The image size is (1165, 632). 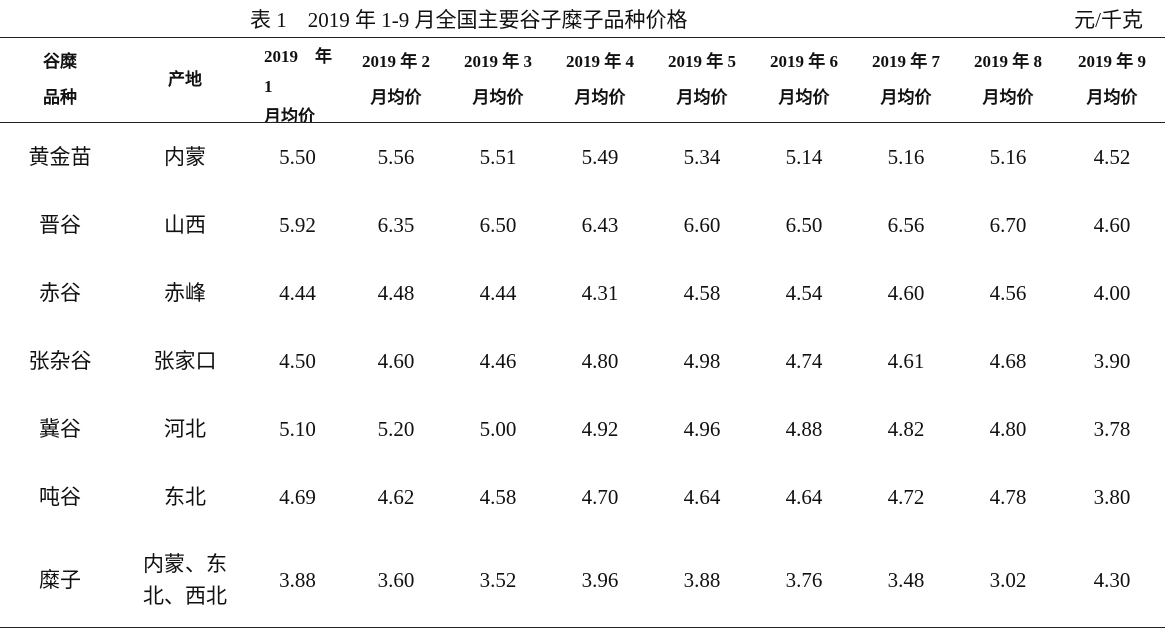 What do you see at coordinates (804, 429) in the screenshot?
I see `price-cell: 4.88` at bounding box center [804, 429].